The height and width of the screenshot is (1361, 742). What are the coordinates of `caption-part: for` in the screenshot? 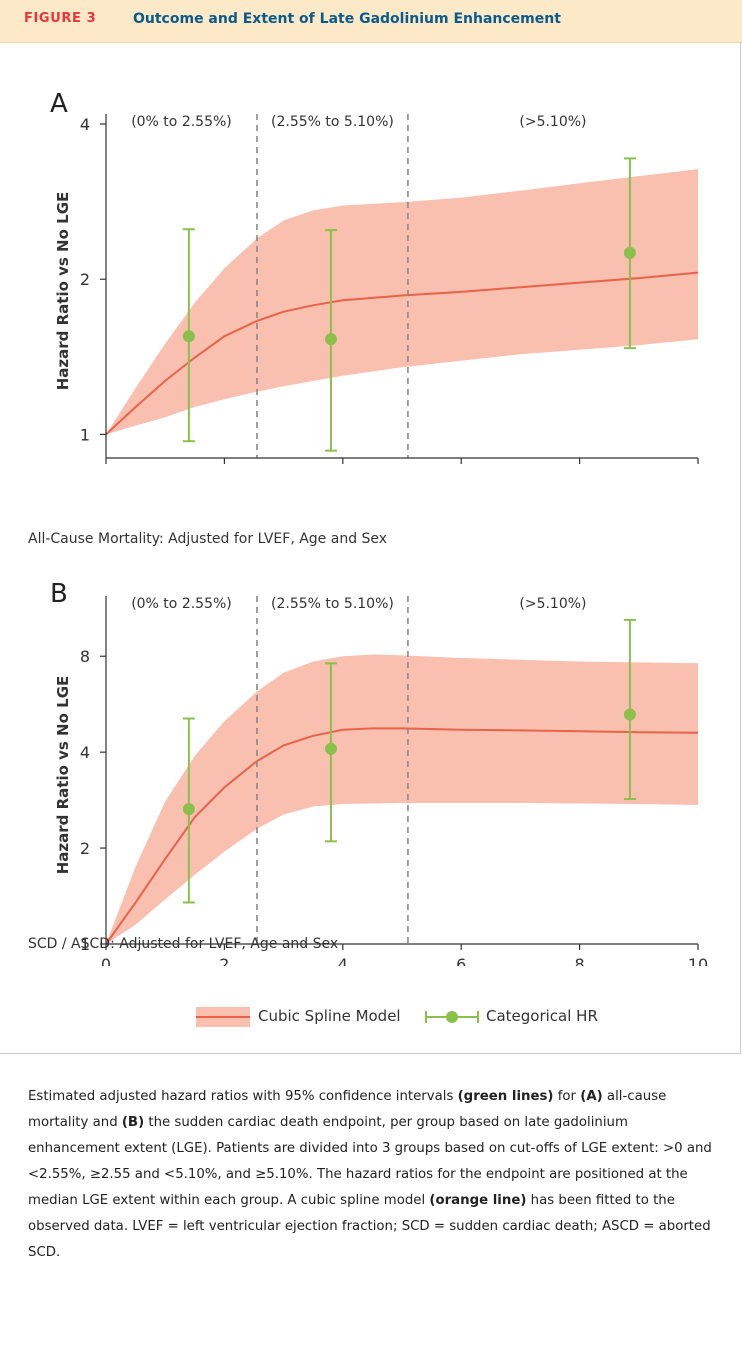 It's located at (567, 1096).